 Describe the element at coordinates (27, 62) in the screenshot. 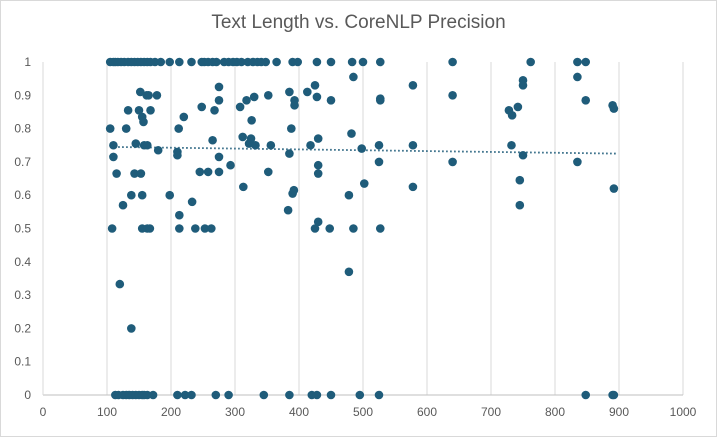

I see `y-tick-label: 1` at that location.